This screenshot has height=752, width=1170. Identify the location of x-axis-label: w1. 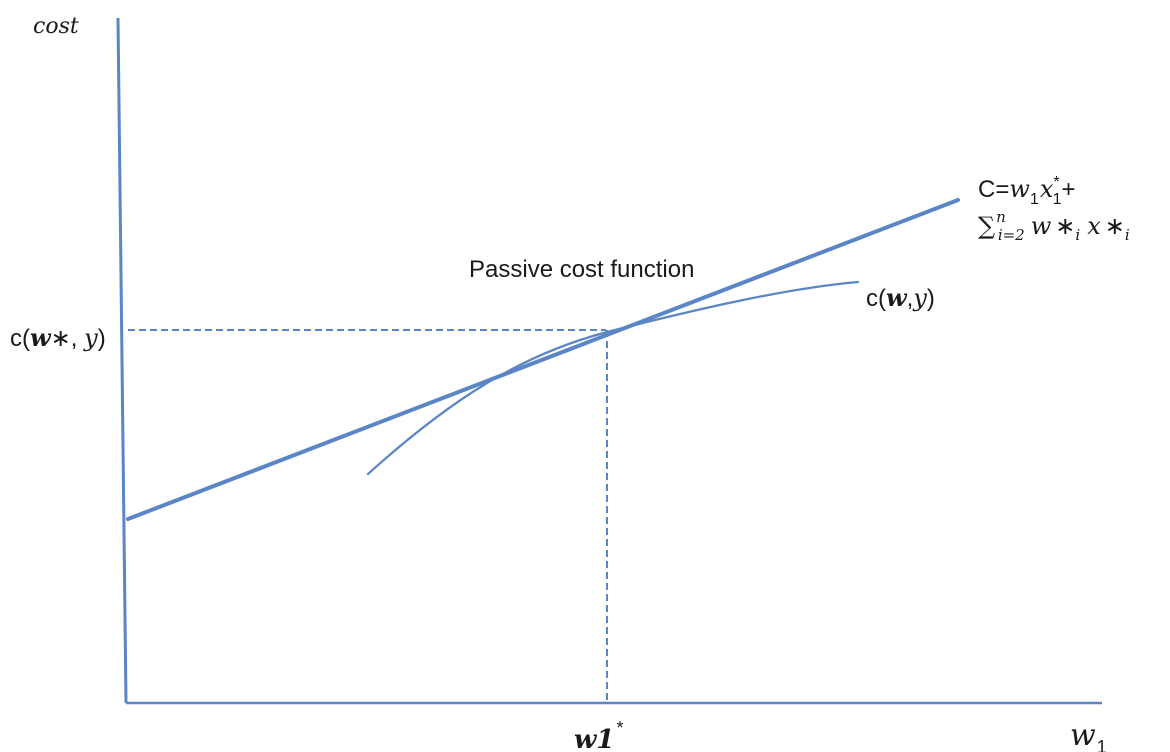
(1088, 735).